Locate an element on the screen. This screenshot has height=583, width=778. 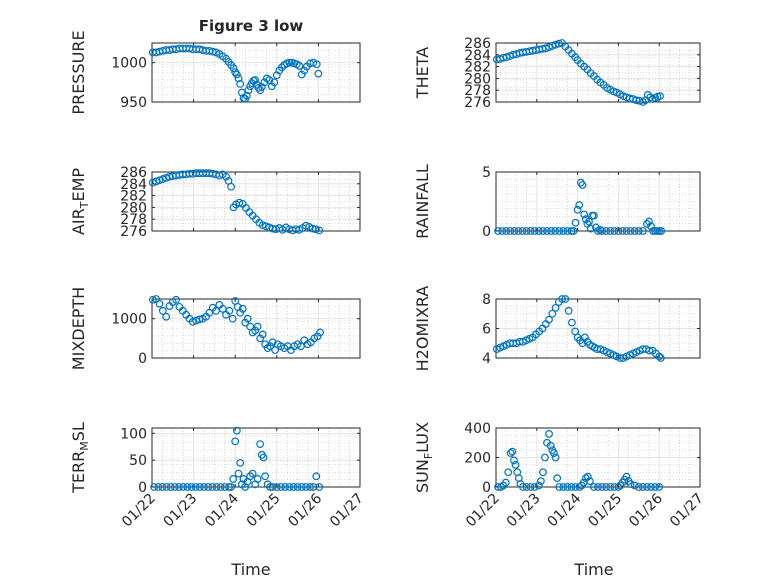
y-axis-label: THETA is located at coordinates (422, 73).